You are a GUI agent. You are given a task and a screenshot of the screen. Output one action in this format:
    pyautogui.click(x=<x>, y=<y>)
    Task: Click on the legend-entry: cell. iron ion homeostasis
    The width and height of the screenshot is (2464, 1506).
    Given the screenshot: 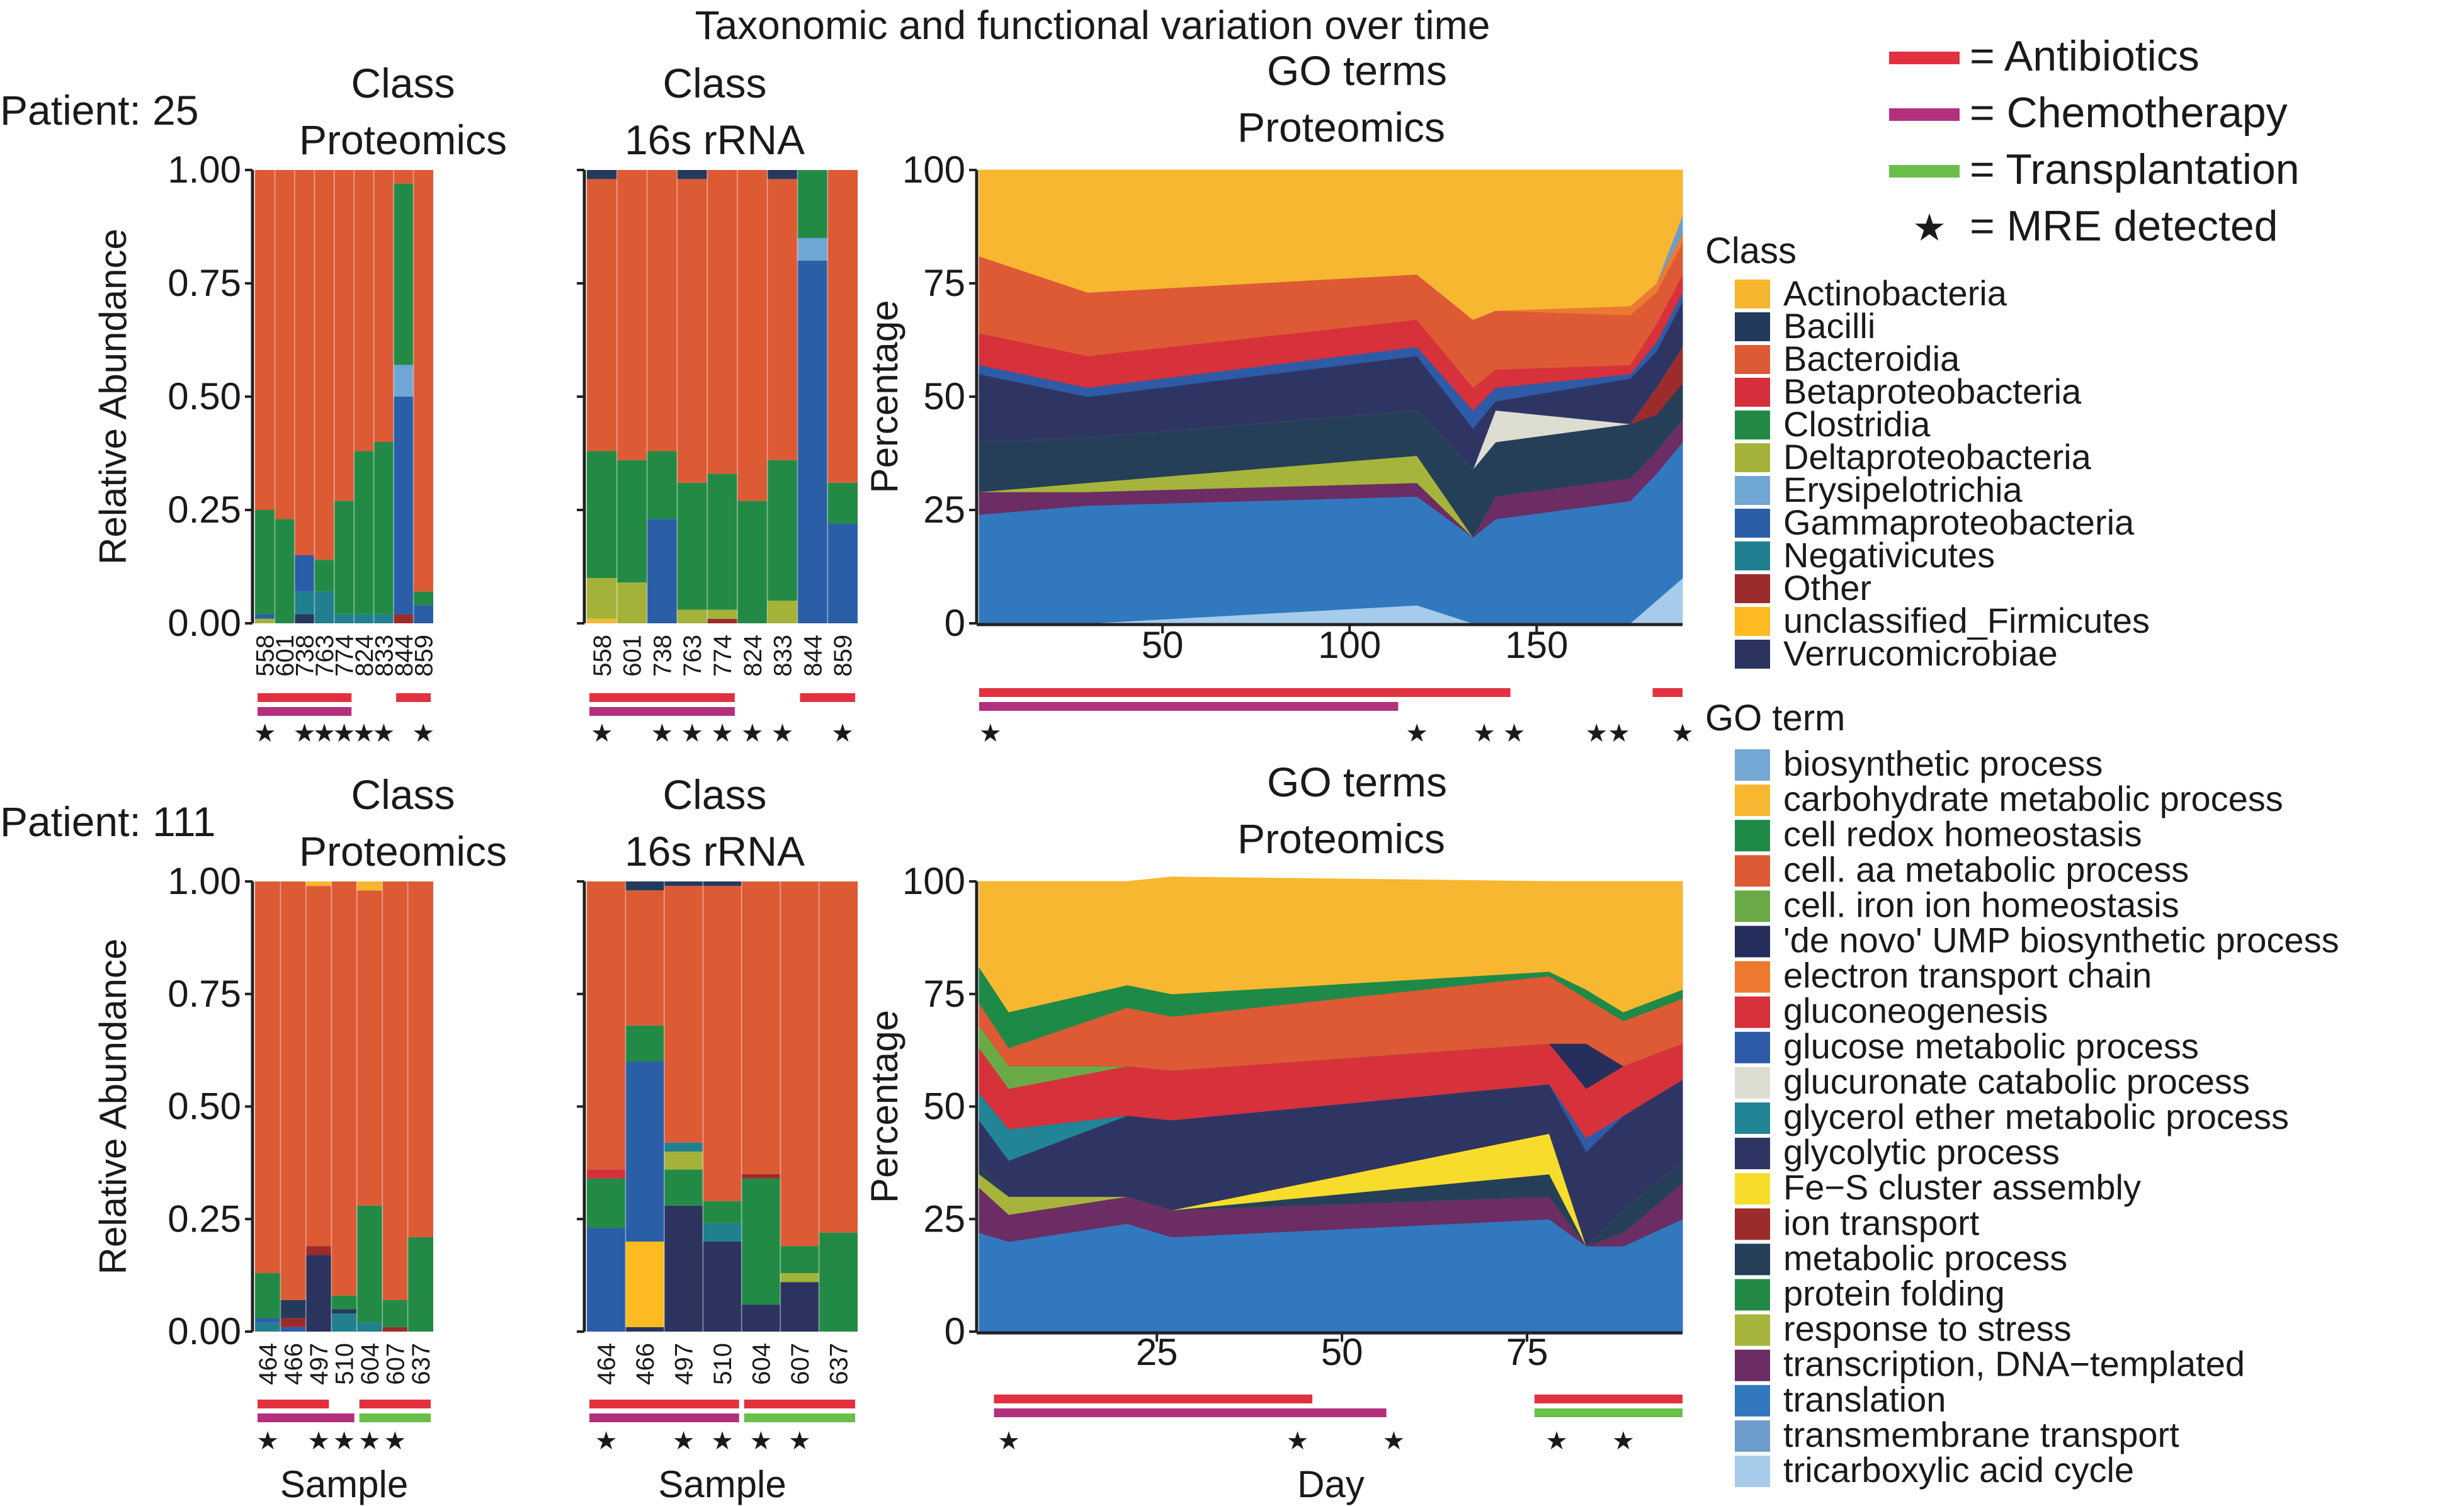 What is the action you would take?
    pyautogui.click(x=1981, y=904)
    